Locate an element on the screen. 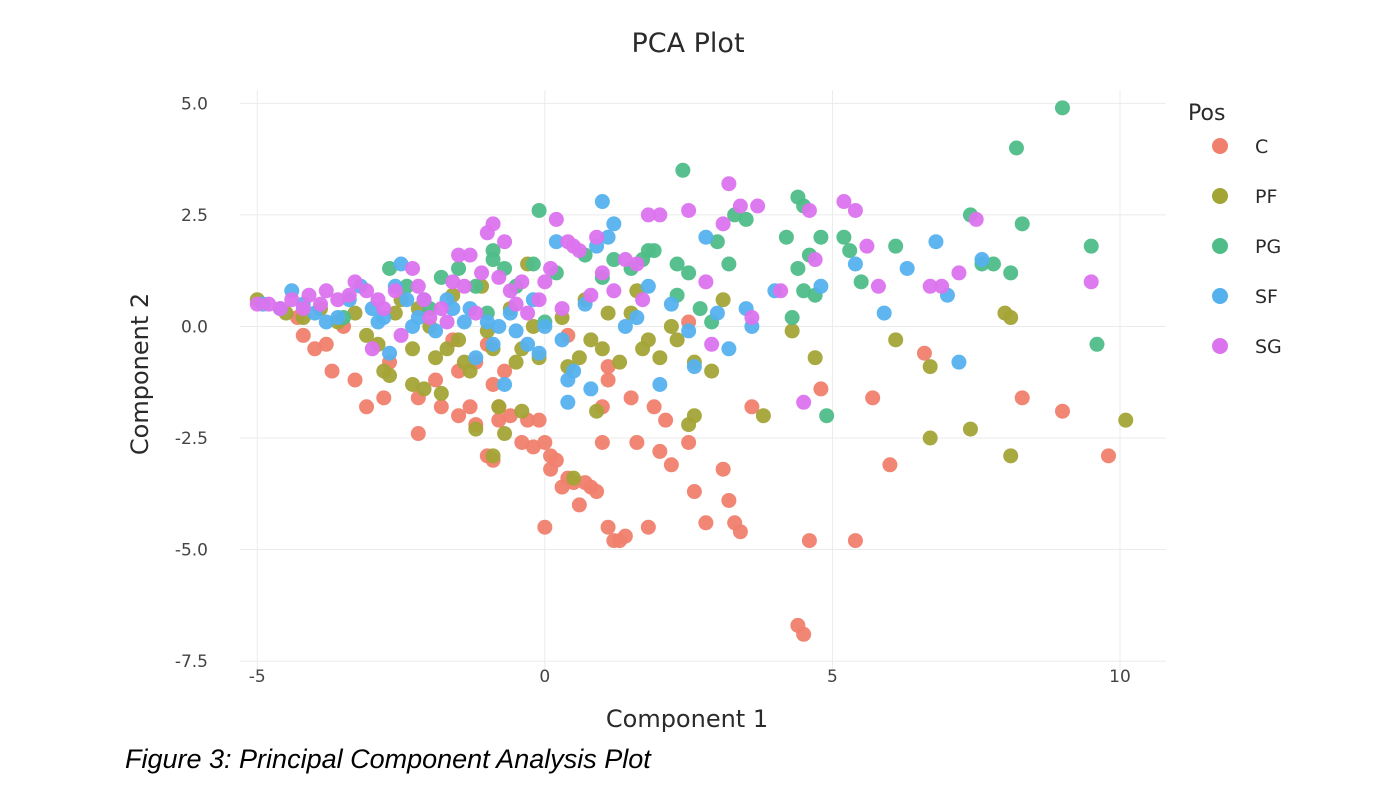 The height and width of the screenshot is (812, 1378). legend-items: C PF PG SF SG is located at coordinates (1247, 247).